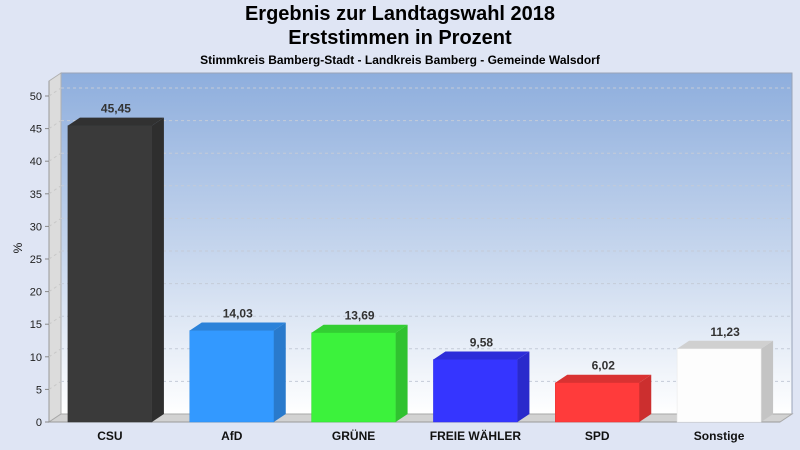  What do you see at coordinates (39, 423) in the screenshot?
I see `y-tick-label: 0` at bounding box center [39, 423].